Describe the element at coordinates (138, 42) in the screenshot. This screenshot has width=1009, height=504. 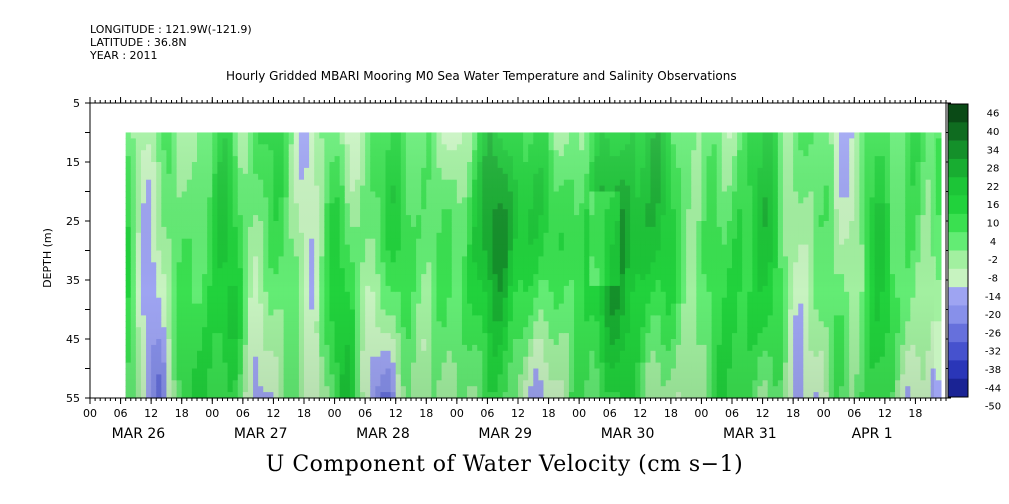
I see `latitude-label: LATITUDE : 36.8N` at that location.